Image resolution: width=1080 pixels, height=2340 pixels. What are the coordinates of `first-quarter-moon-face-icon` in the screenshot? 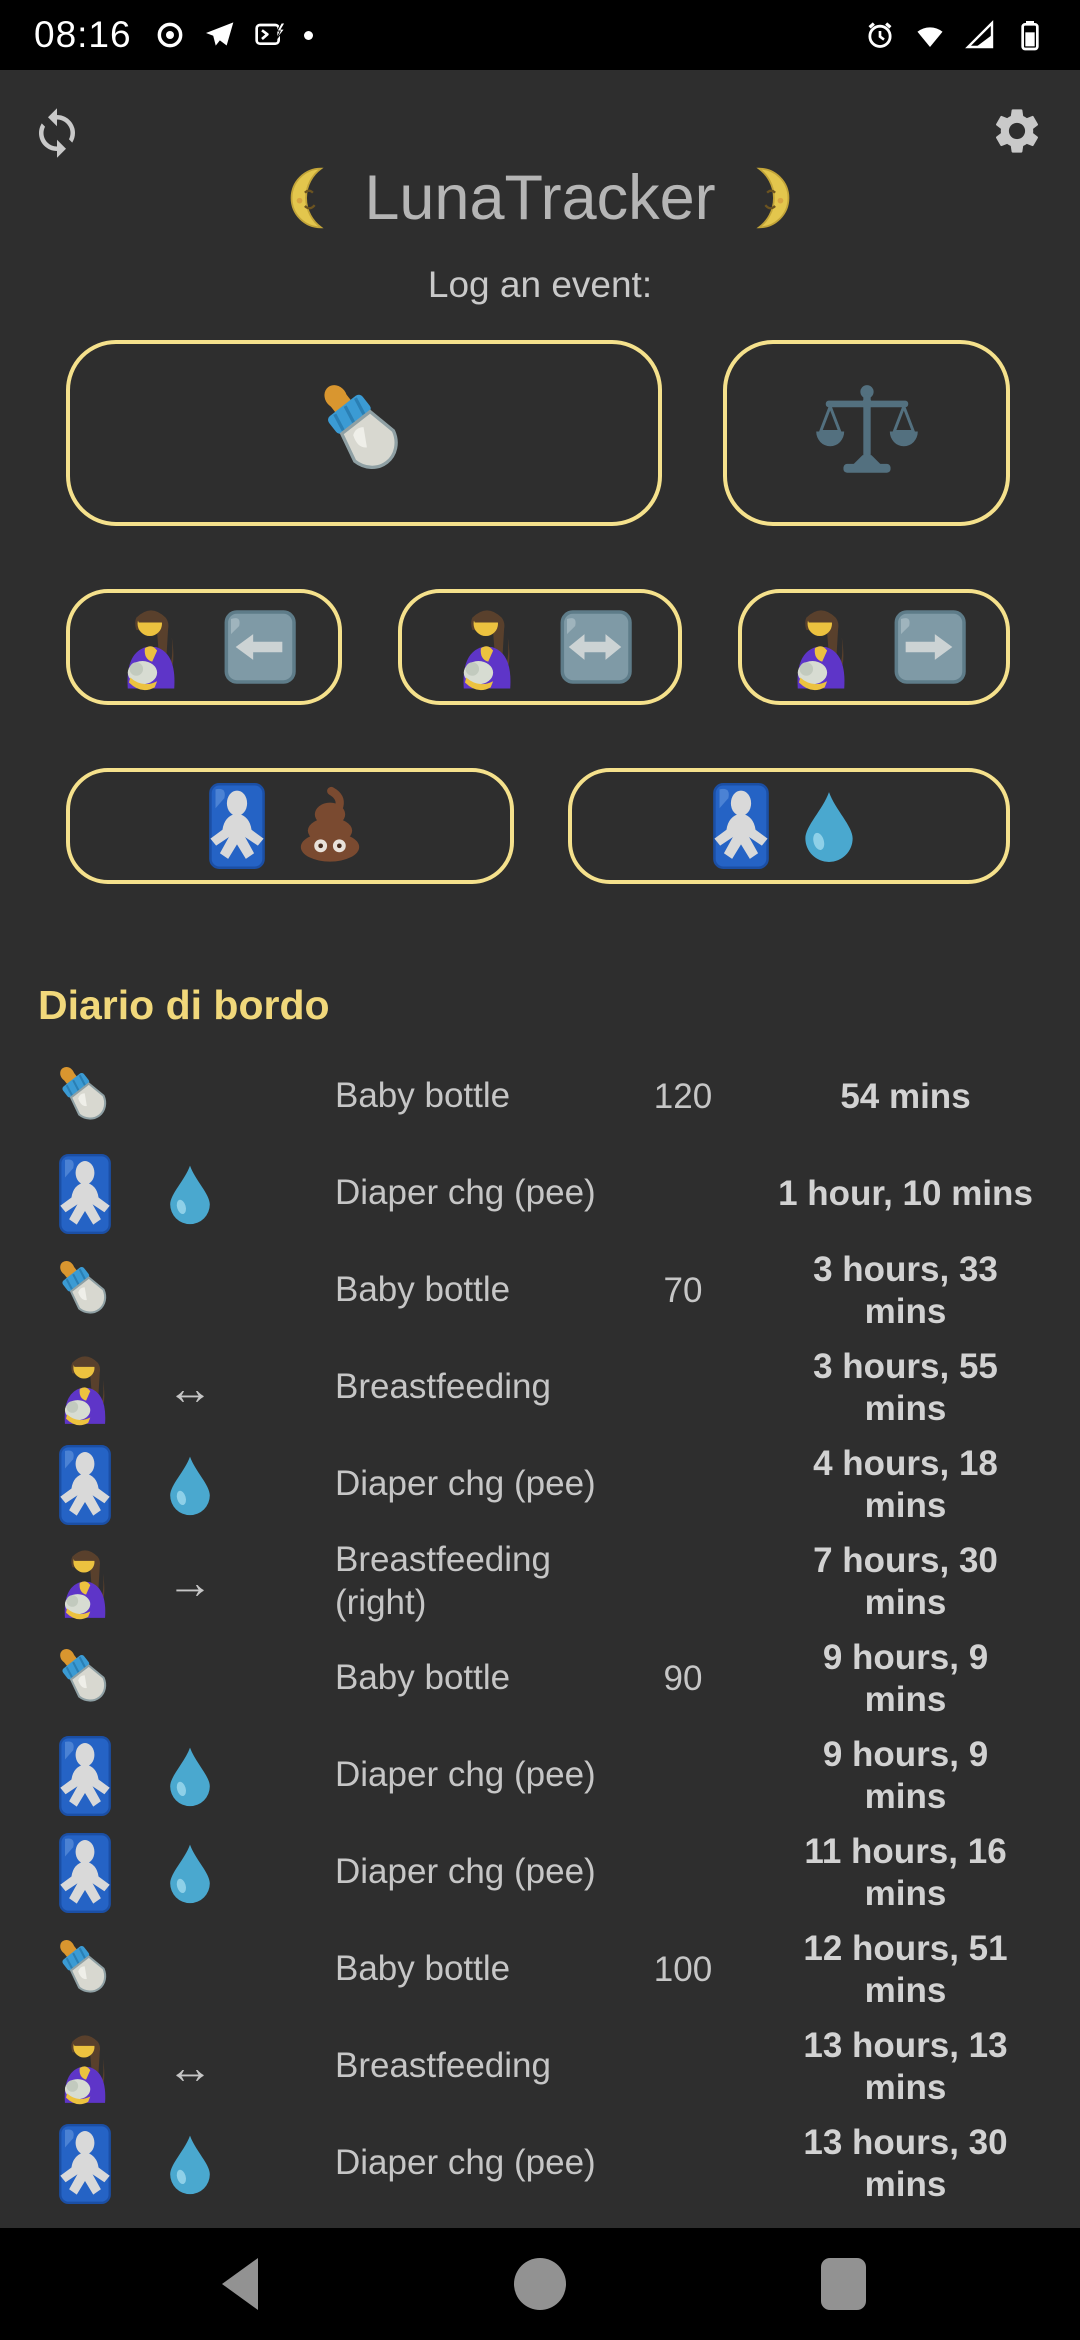 It's located at (768, 198).